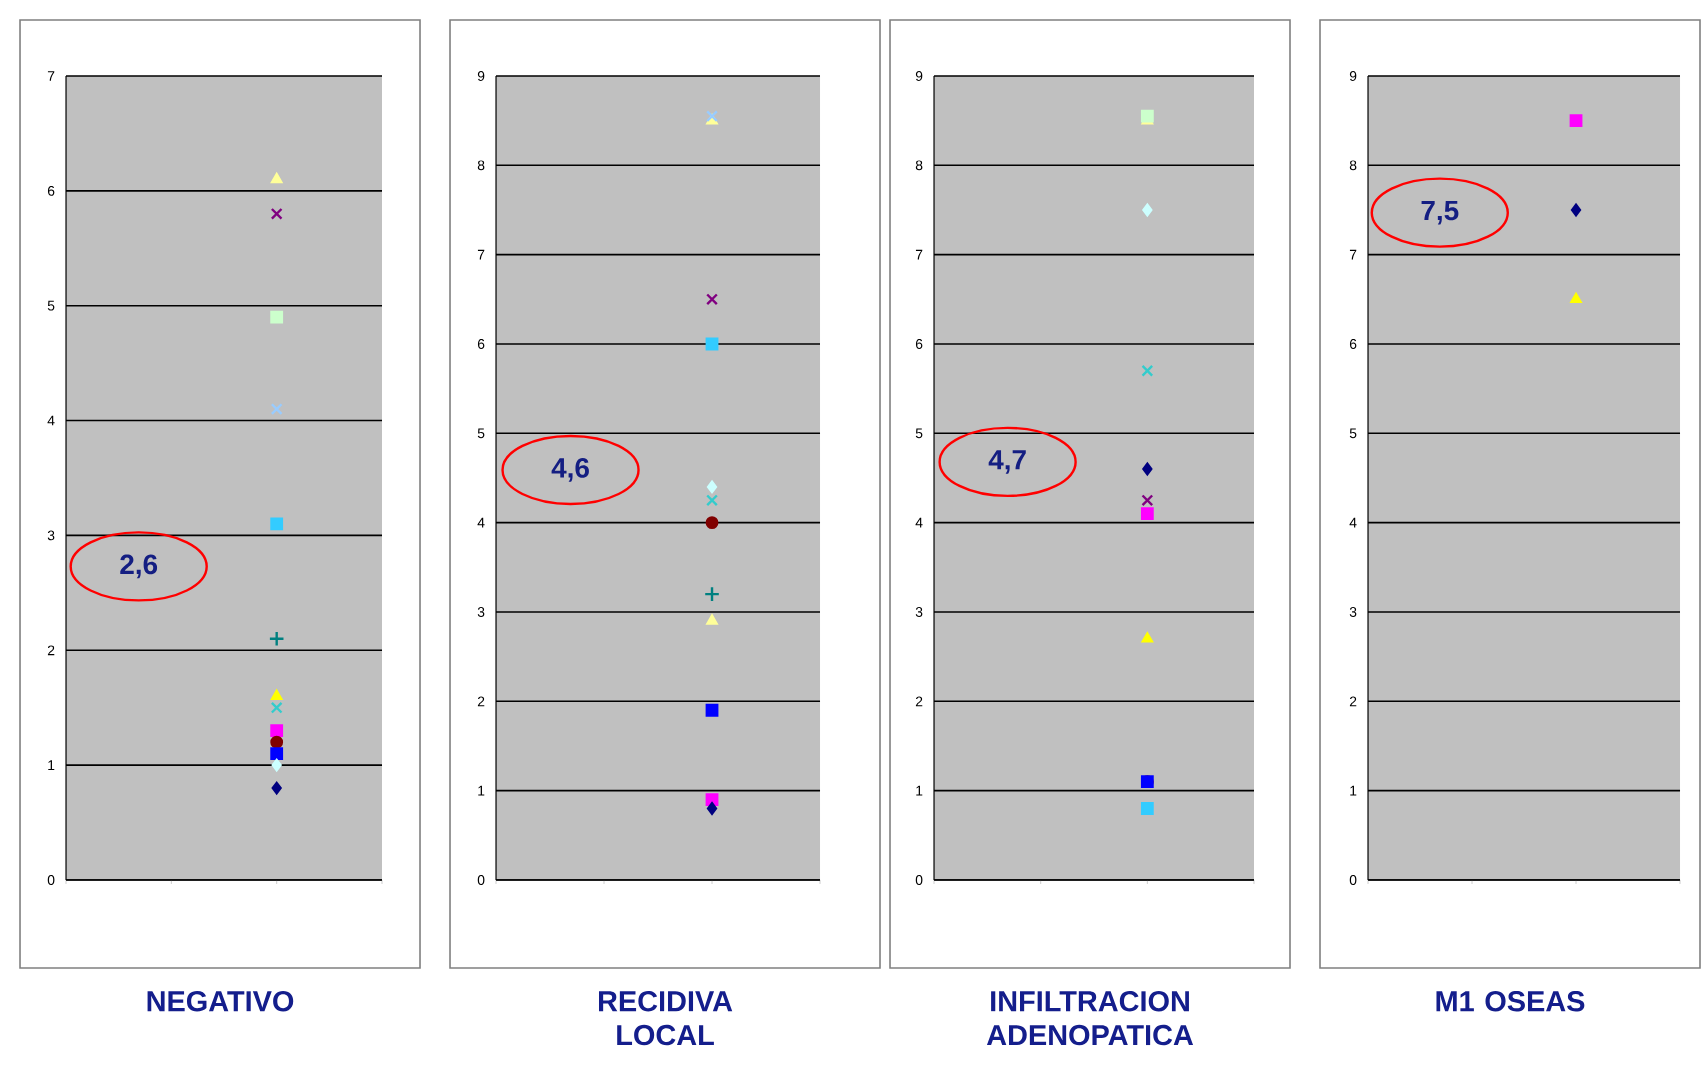  Describe the element at coordinates (139, 566) in the screenshot. I see `annotation: 2,6` at that location.